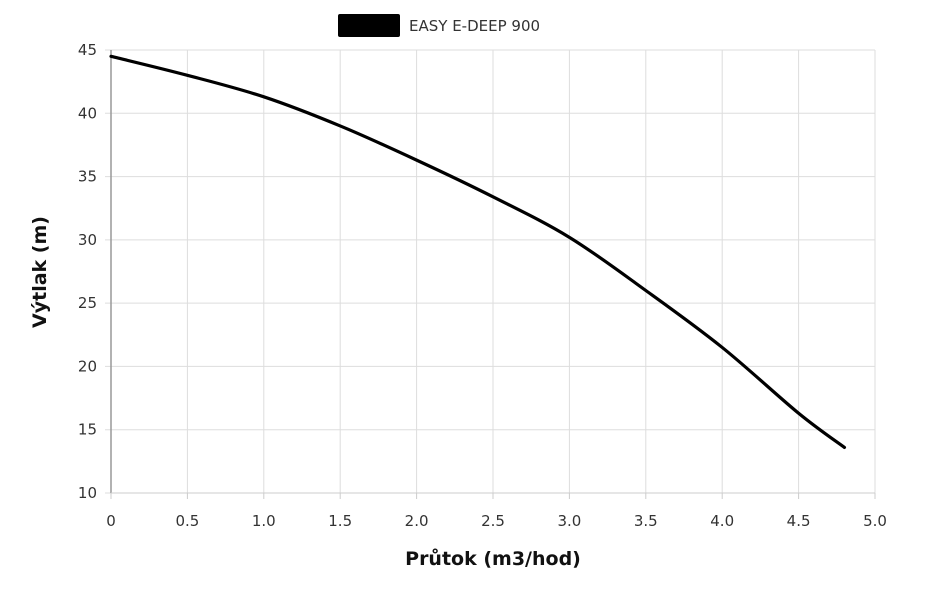  Describe the element at coordinates (87, 366) in the screenshot. I see `y-tick-label: 20` at that location.